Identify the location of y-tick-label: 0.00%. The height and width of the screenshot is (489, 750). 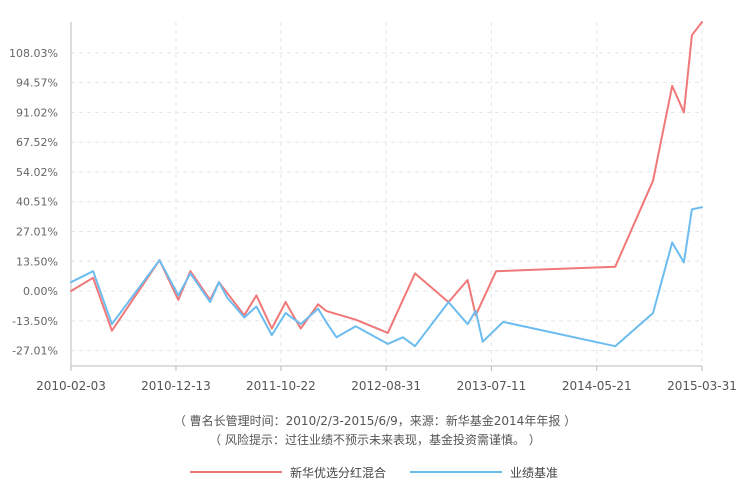
(40, 291).